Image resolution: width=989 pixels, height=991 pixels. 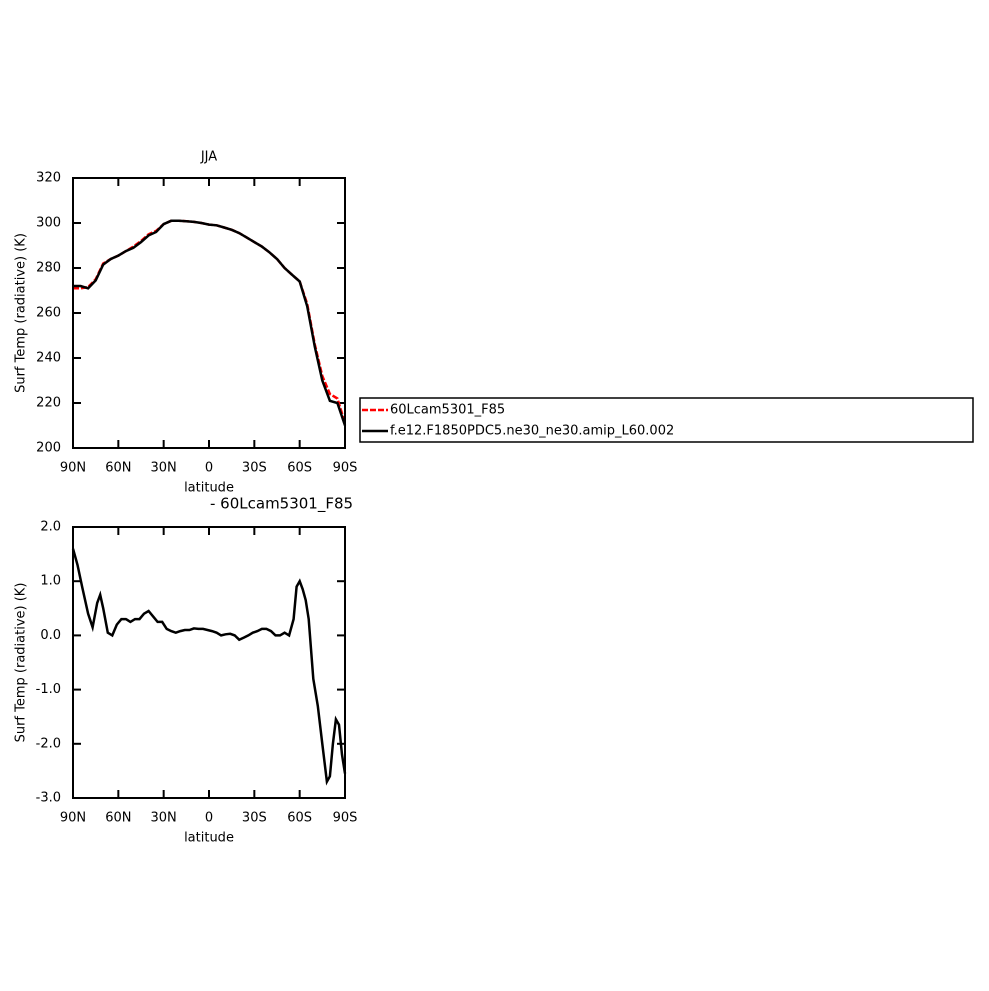 I want to click on y-tick-label: 1.0, so click(x=50, y=581).